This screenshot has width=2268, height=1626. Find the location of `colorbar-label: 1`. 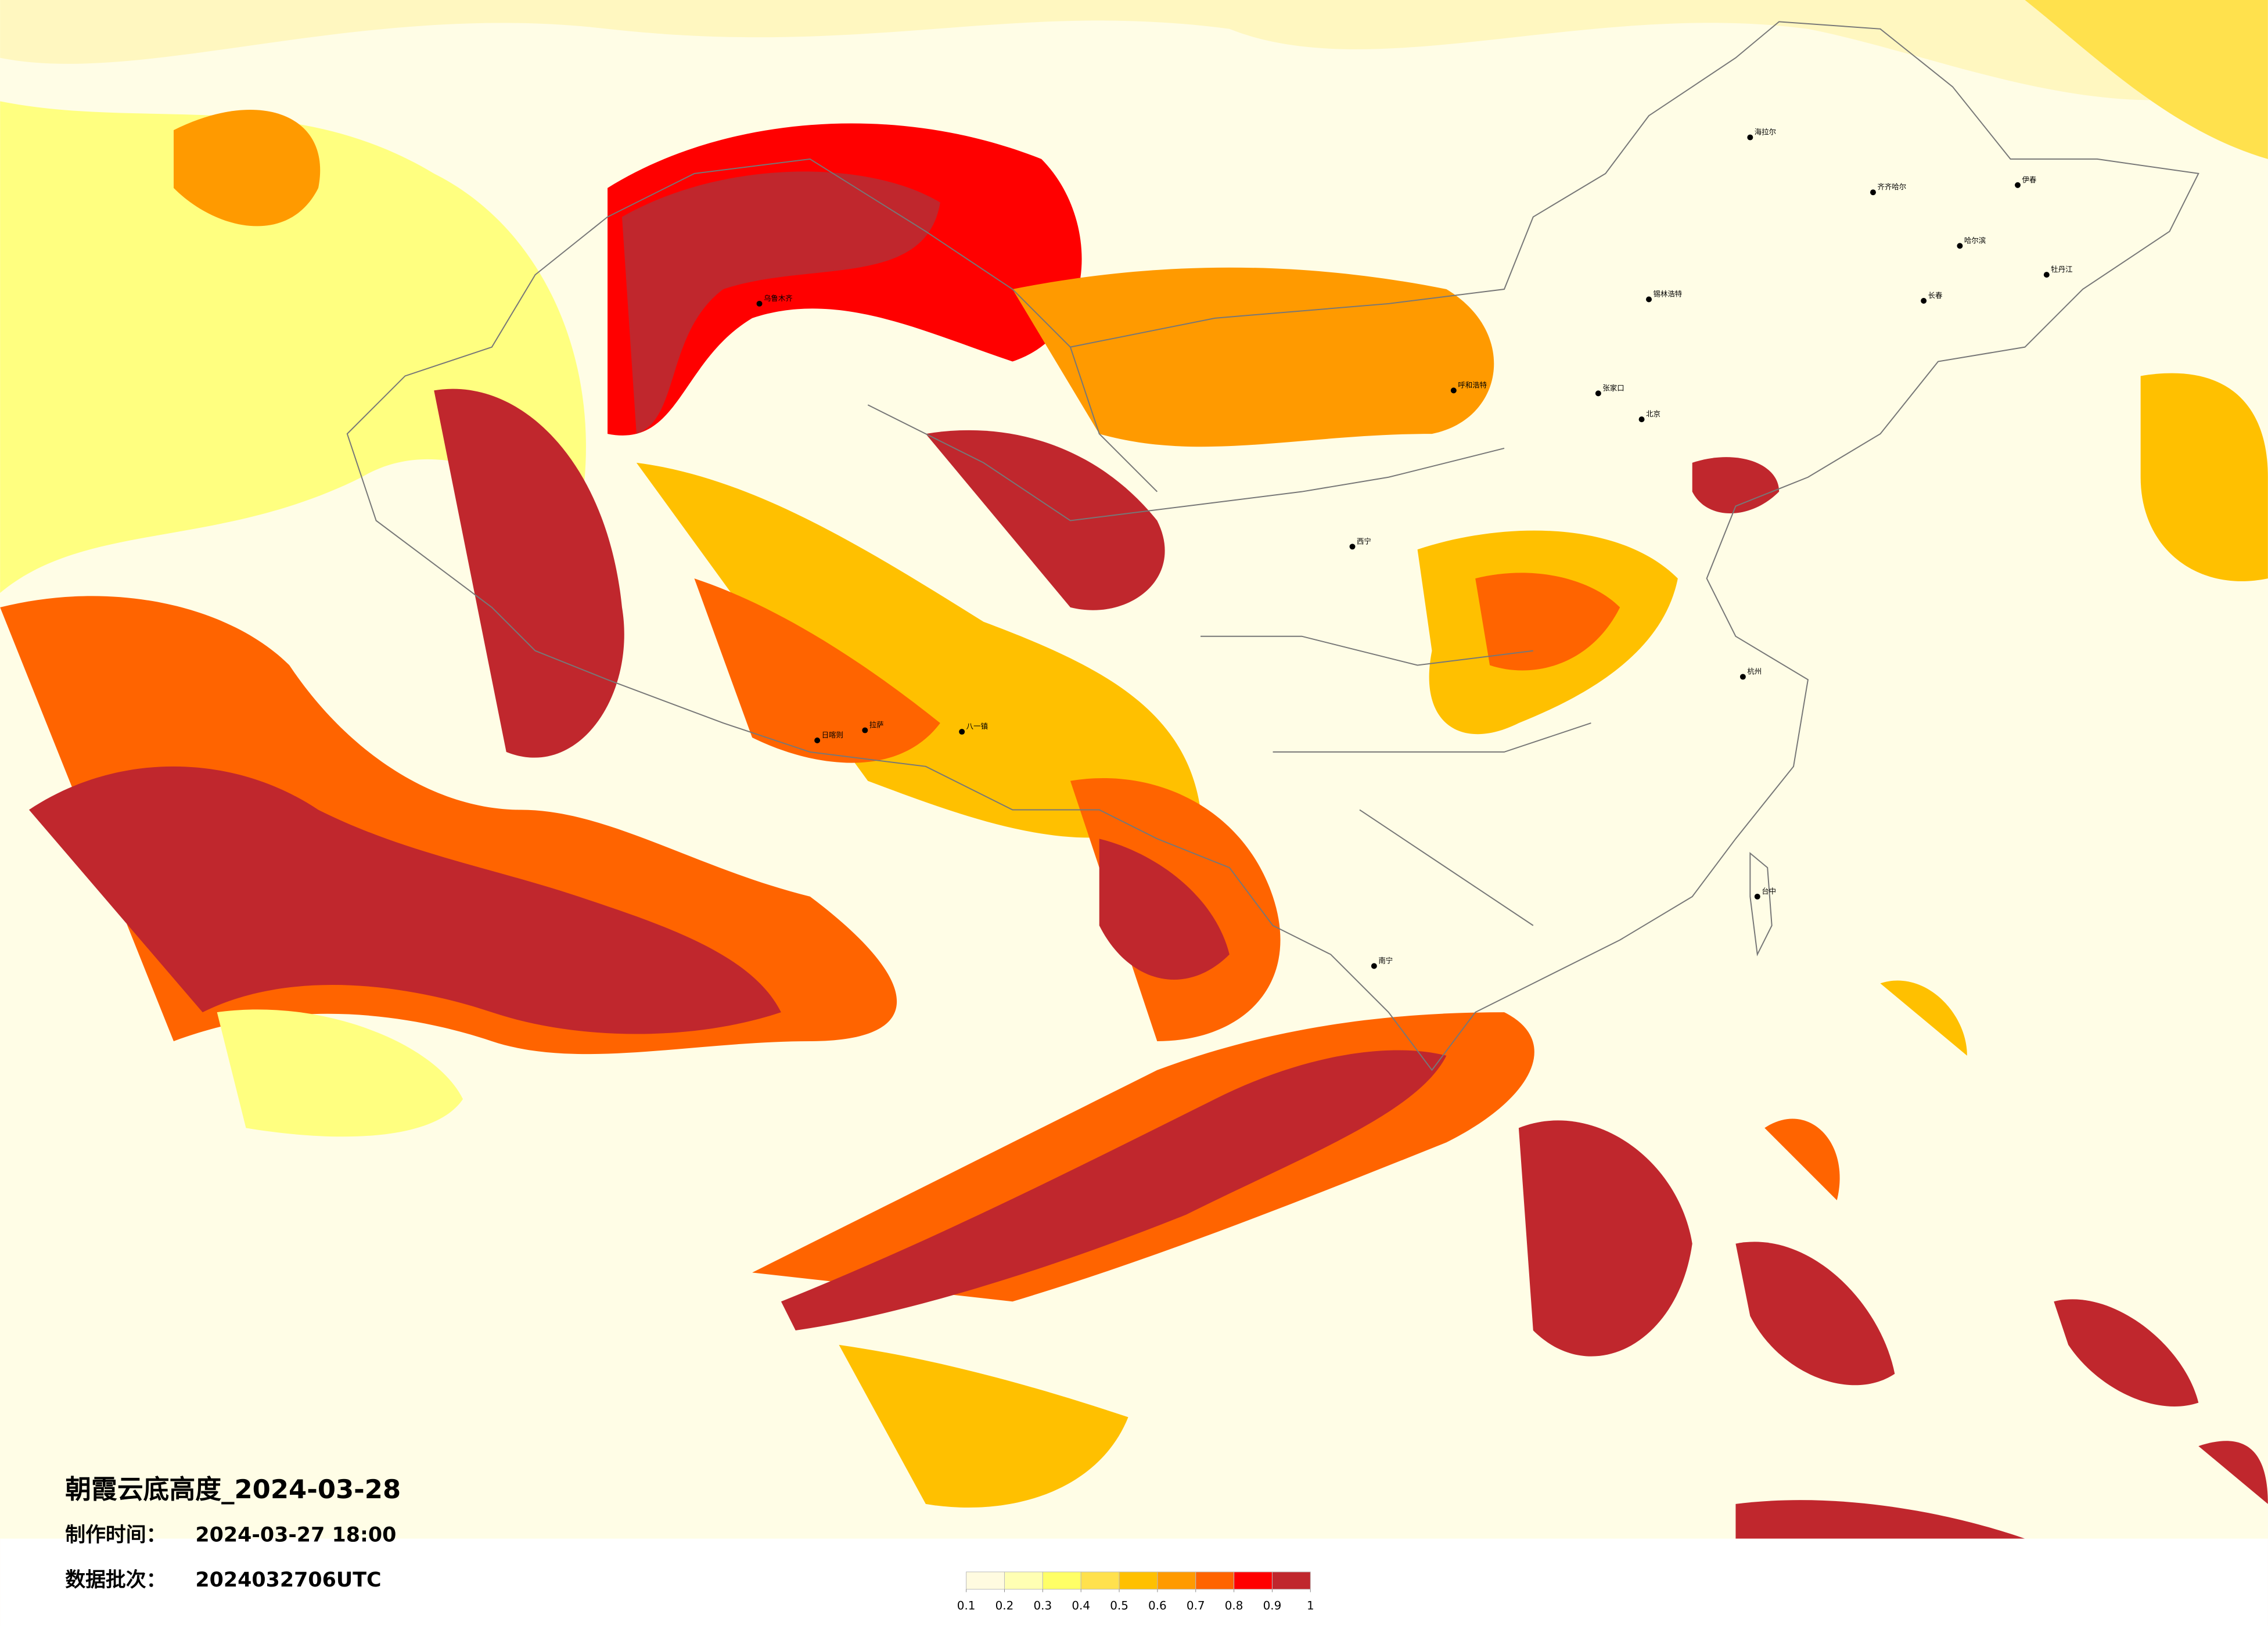

colorbar-label: 1 is located at coordinates (1310, 1606).